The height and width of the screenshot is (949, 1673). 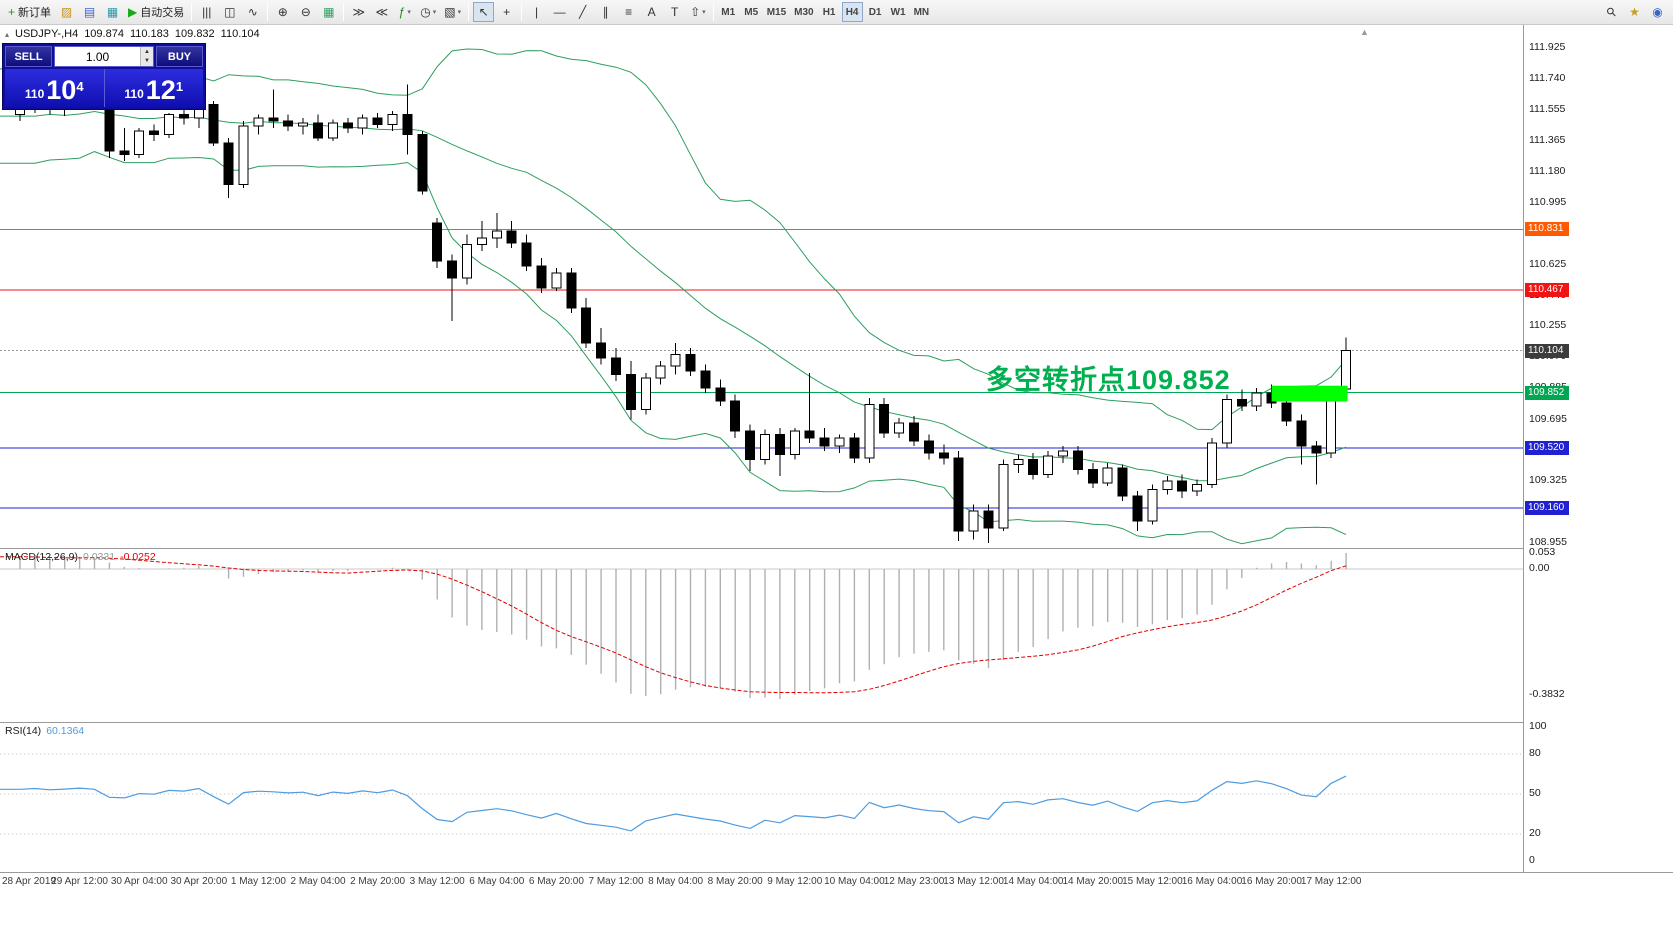 I want to click on candlestick-chart-button: ◫, so click(x=229, y=12).